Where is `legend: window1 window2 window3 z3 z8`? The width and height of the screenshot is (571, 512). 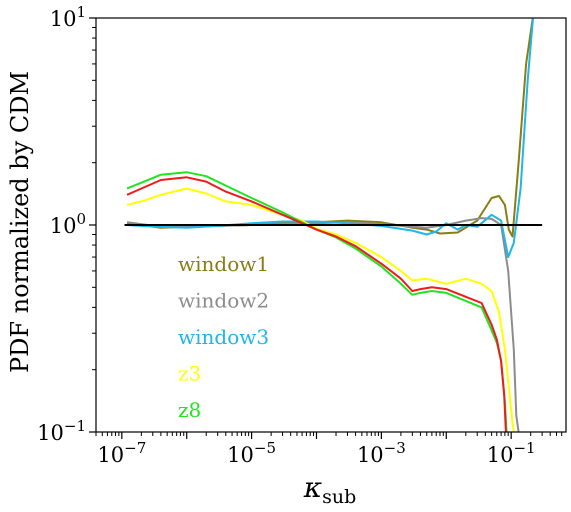 legend: window1 window2 window3 z3 z8 is located at coordinates (223, 337).